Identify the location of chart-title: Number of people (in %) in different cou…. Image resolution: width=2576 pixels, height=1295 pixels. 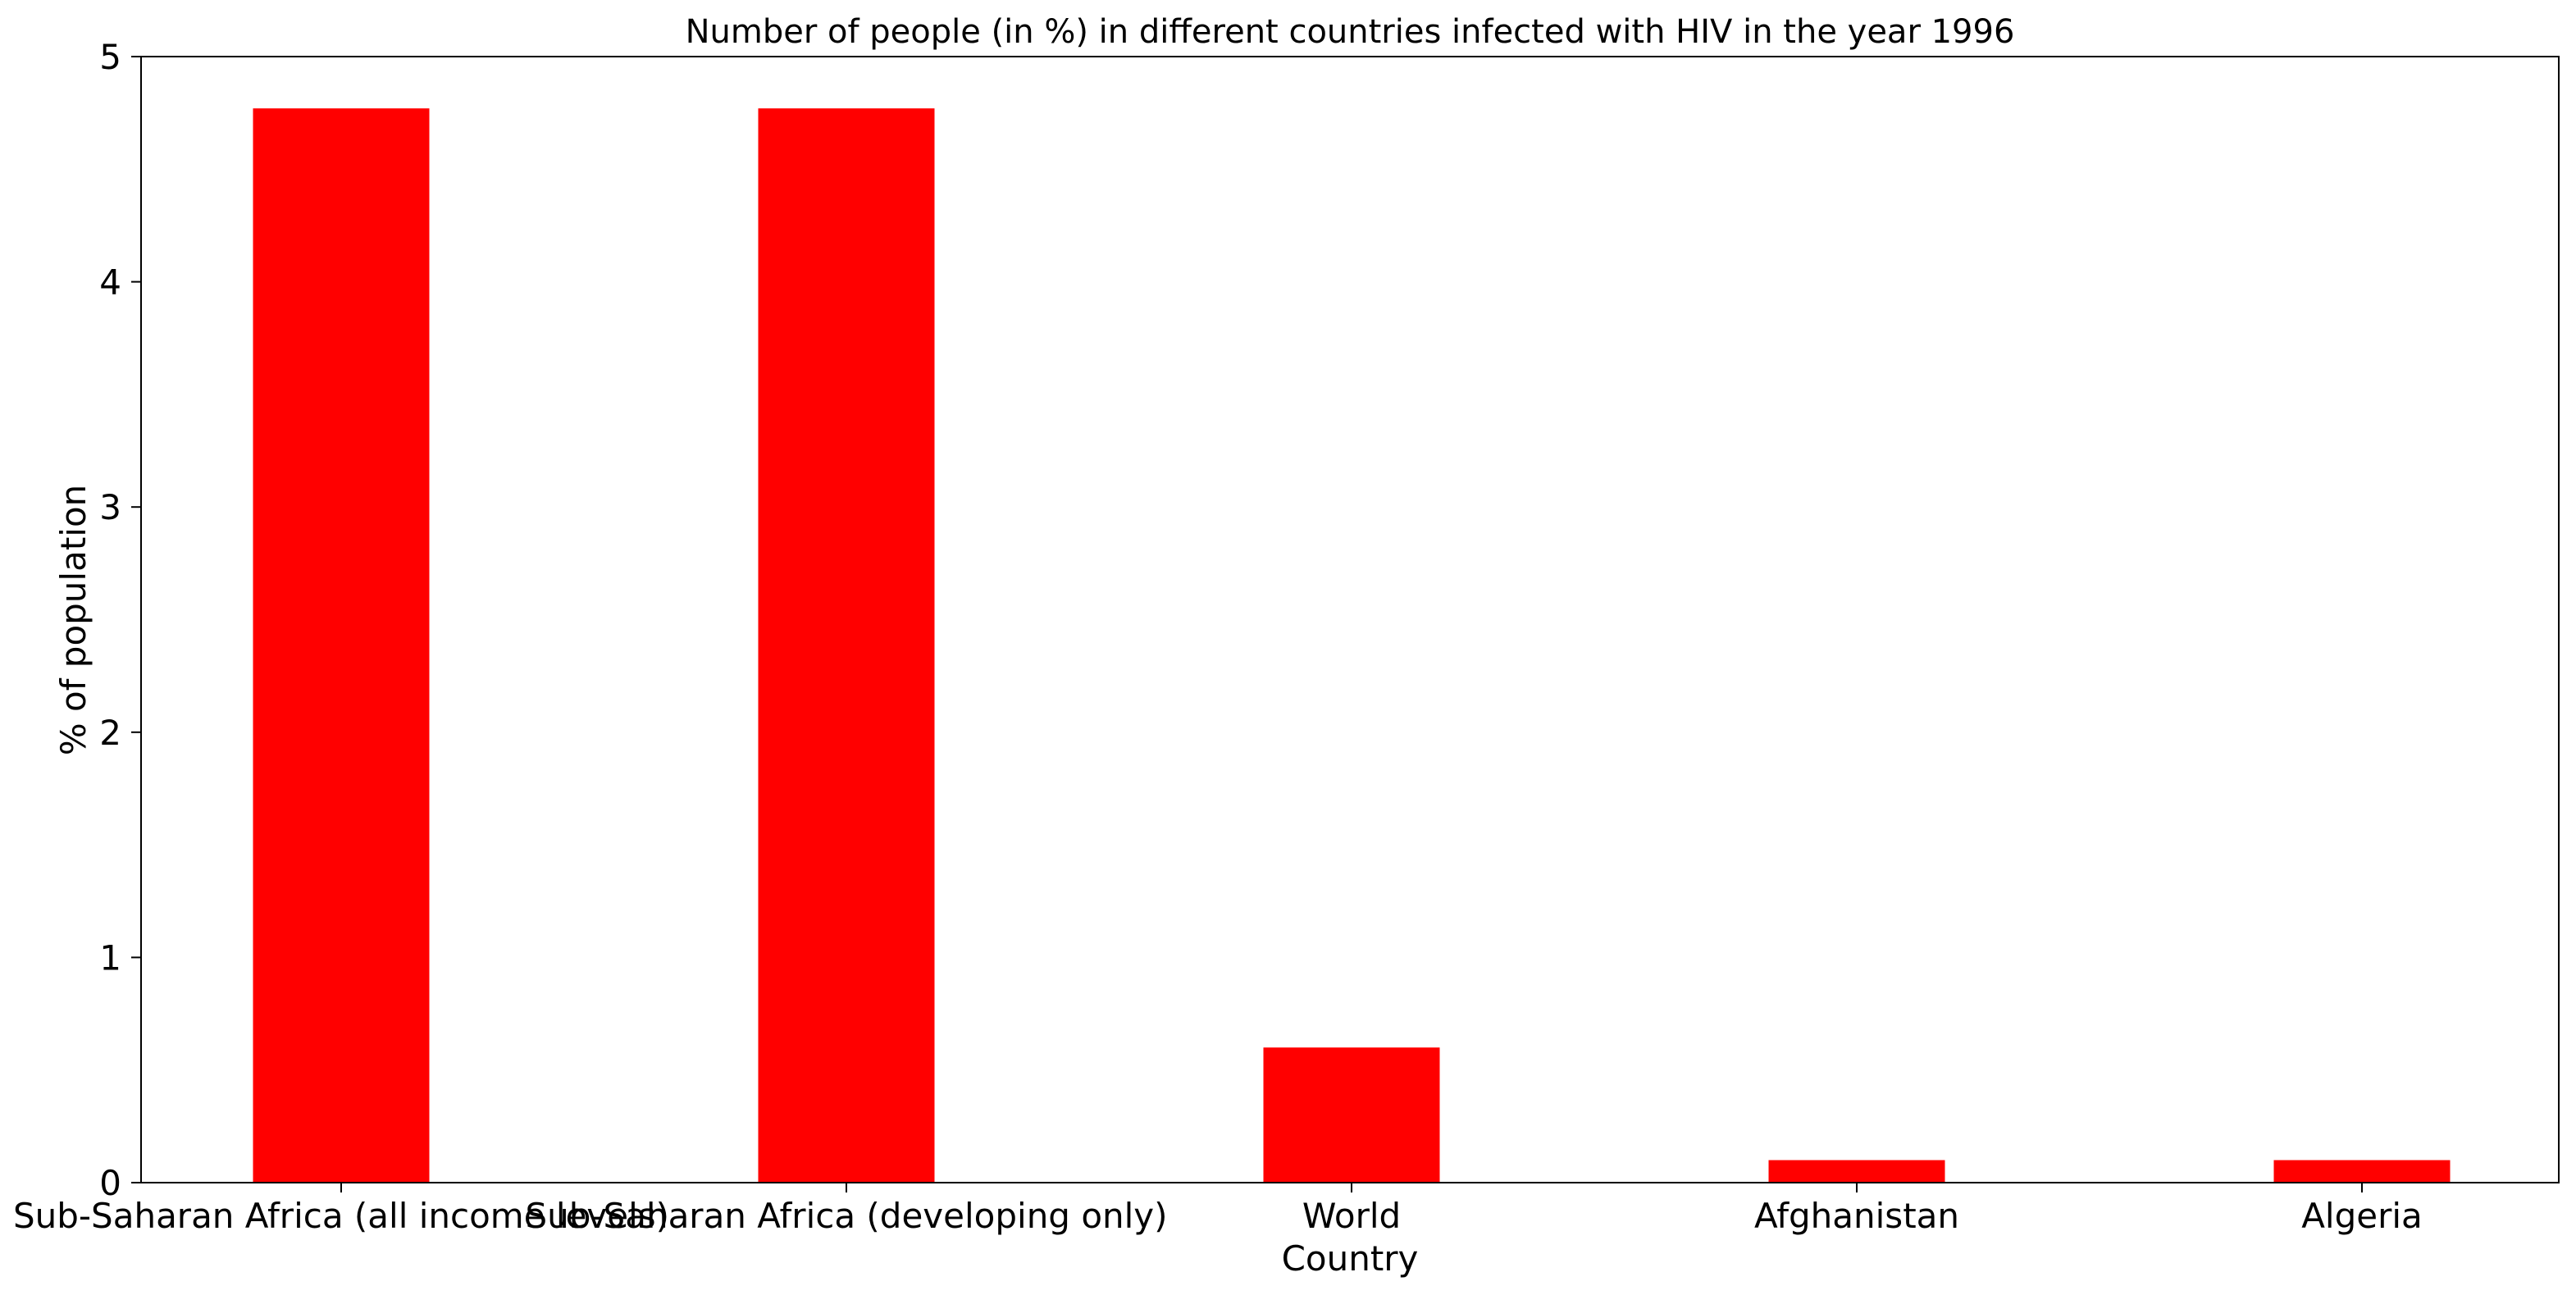
(1350, 32).